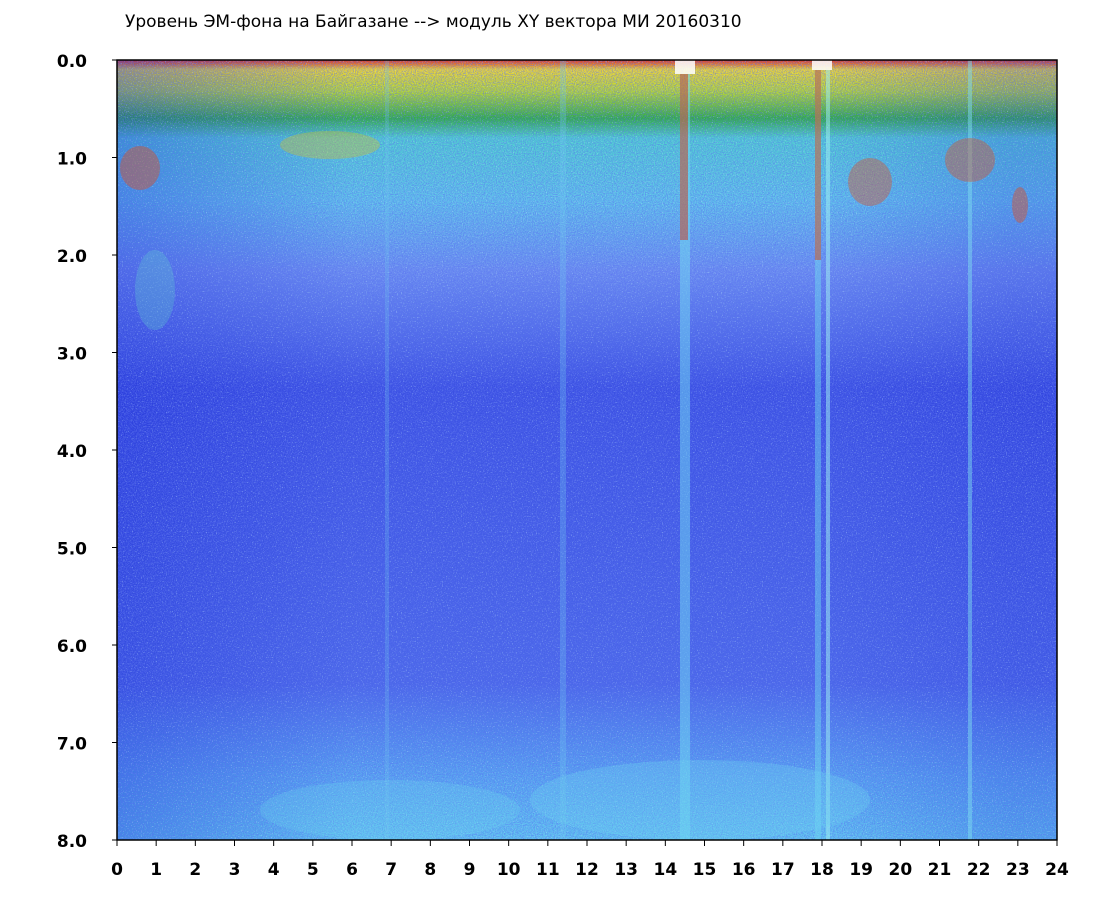 This screenshot has height=900, width=1096. I want to click on x-tick-label: 21, so click(940, 870).